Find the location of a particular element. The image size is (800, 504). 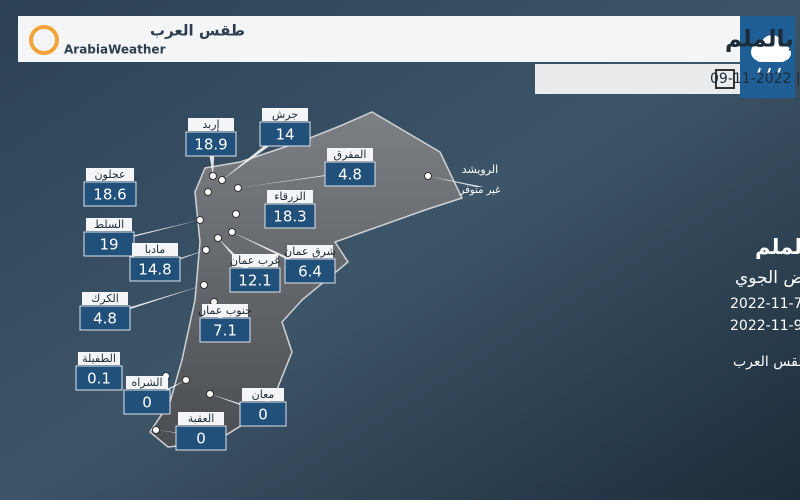

station: مادبا 14.8 is located at coordinates (169, 262).